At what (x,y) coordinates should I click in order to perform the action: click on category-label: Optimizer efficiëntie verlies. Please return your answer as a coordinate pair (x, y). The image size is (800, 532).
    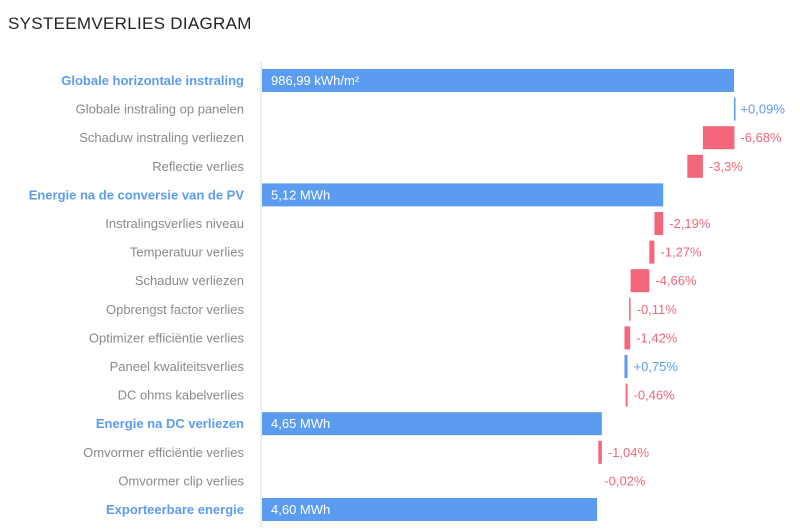
    Looking at the image, I should click on (167, 337).